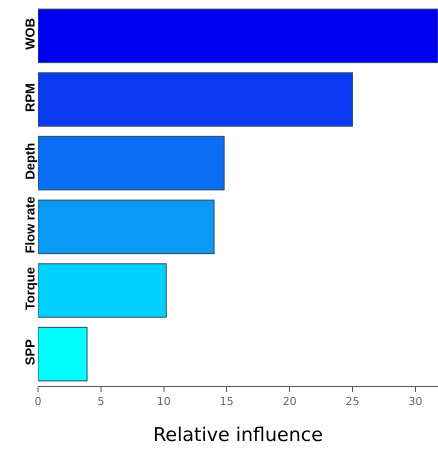 The image size is (438, 456). Describe the element at coordinates (289, 401) in the screenshot. I see `x-tick-label: 20` at that location.